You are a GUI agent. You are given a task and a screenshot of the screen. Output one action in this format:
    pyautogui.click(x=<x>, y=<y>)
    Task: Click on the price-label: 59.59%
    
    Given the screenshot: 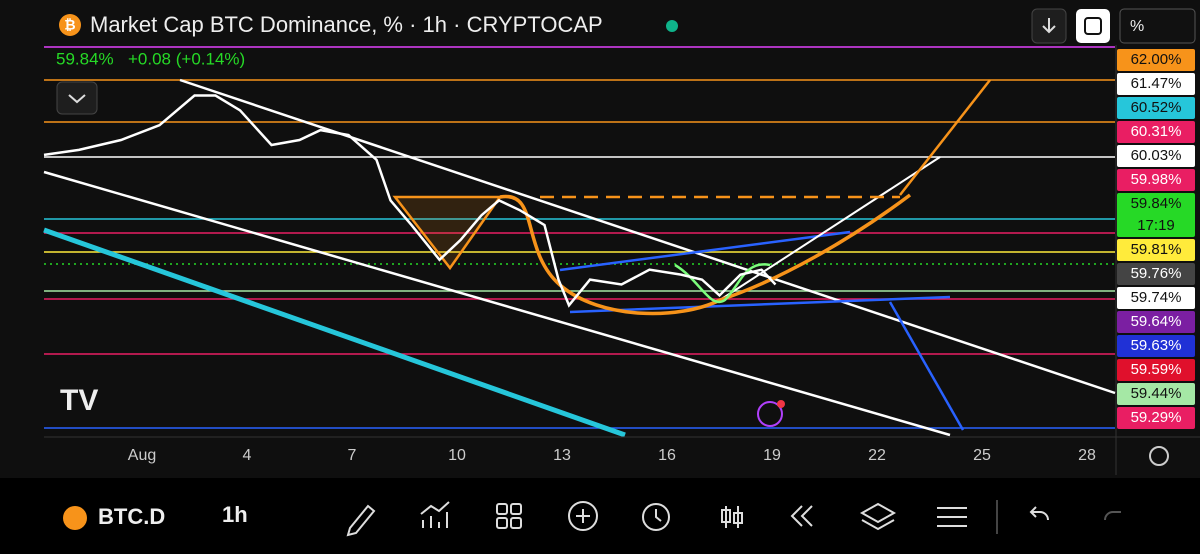 What is the action you would take?
    pyautogui.click(x=1156, y=369)
    